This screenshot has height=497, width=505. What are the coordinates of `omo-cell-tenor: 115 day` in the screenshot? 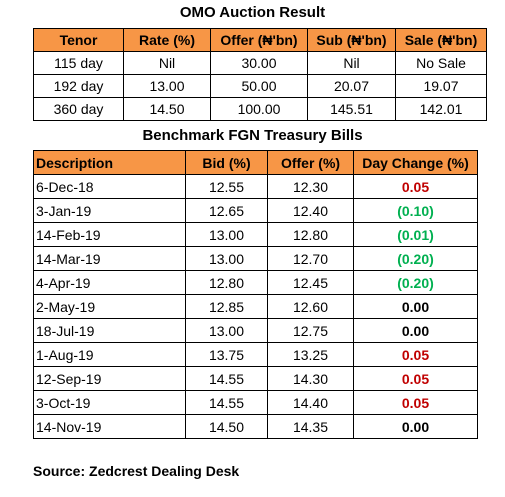 It's located at (78, 63).